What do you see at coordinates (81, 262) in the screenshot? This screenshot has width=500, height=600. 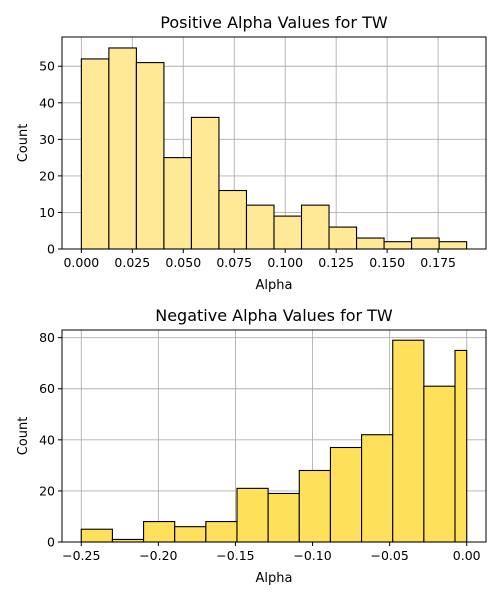 I see `x-tick-label: 0.000` at bounding box center [81, 262].